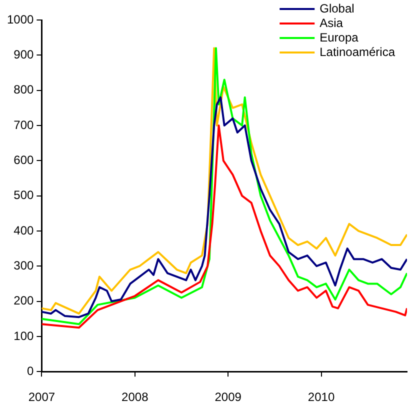  What do you see at coordinates (228, 397) in the screenshot?
I see `x-tick-label: 2009` at bounding box center [228, 397].